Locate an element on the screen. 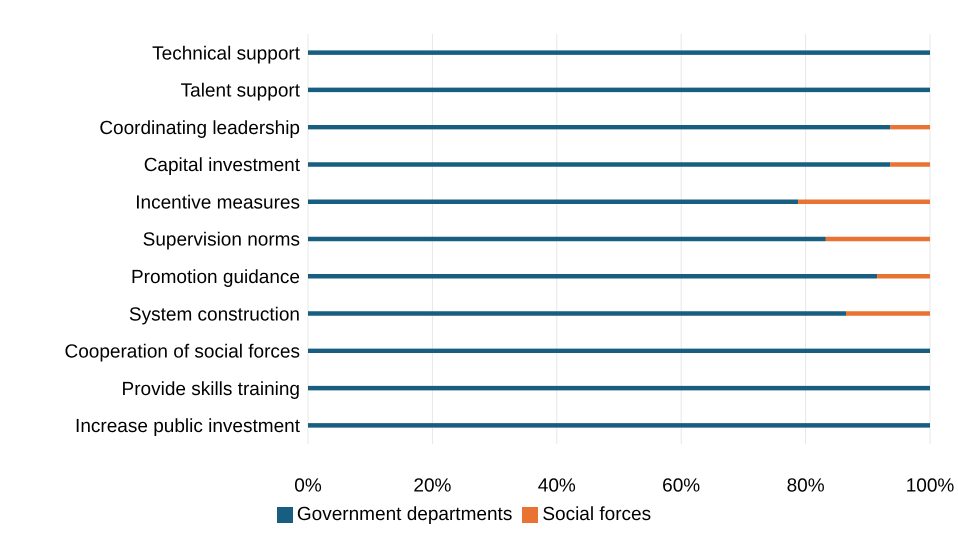  x-tick-label: 100% is located at coordinates (930, 485).